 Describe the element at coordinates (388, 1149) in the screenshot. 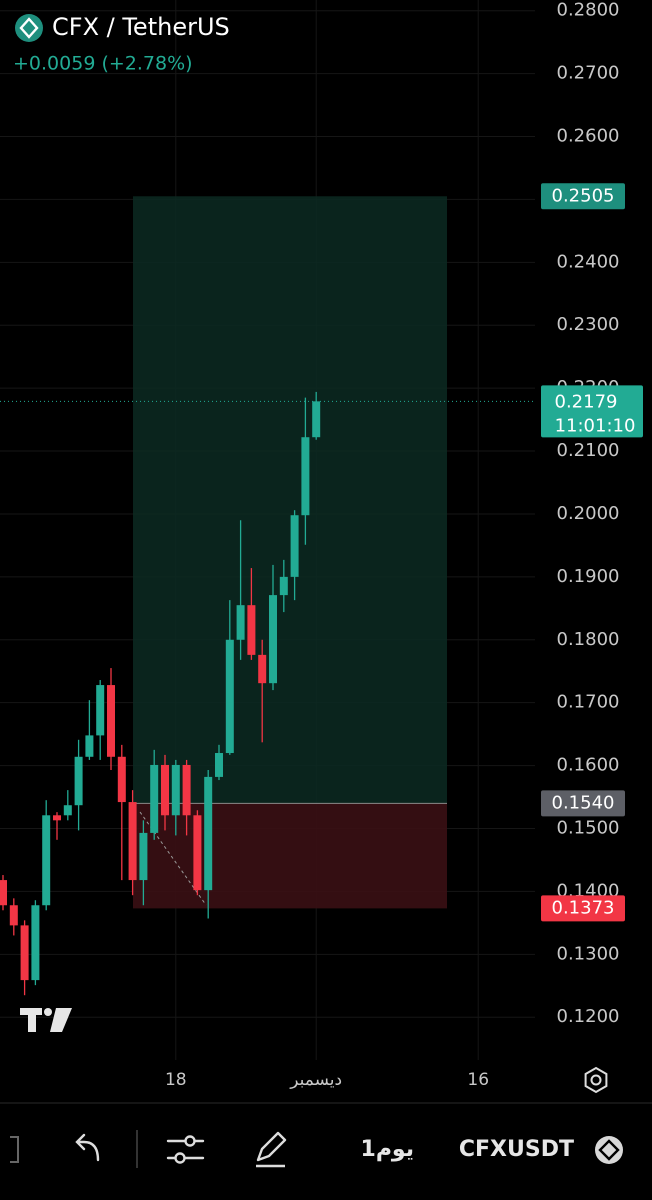

I see `interval-button: 1يوم` at that location.